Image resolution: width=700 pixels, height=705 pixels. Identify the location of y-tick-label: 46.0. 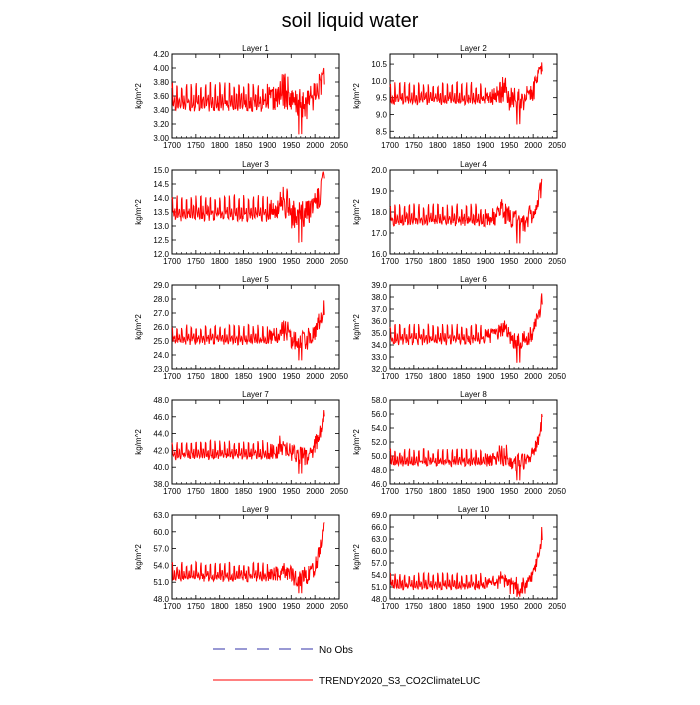
(161, 417).